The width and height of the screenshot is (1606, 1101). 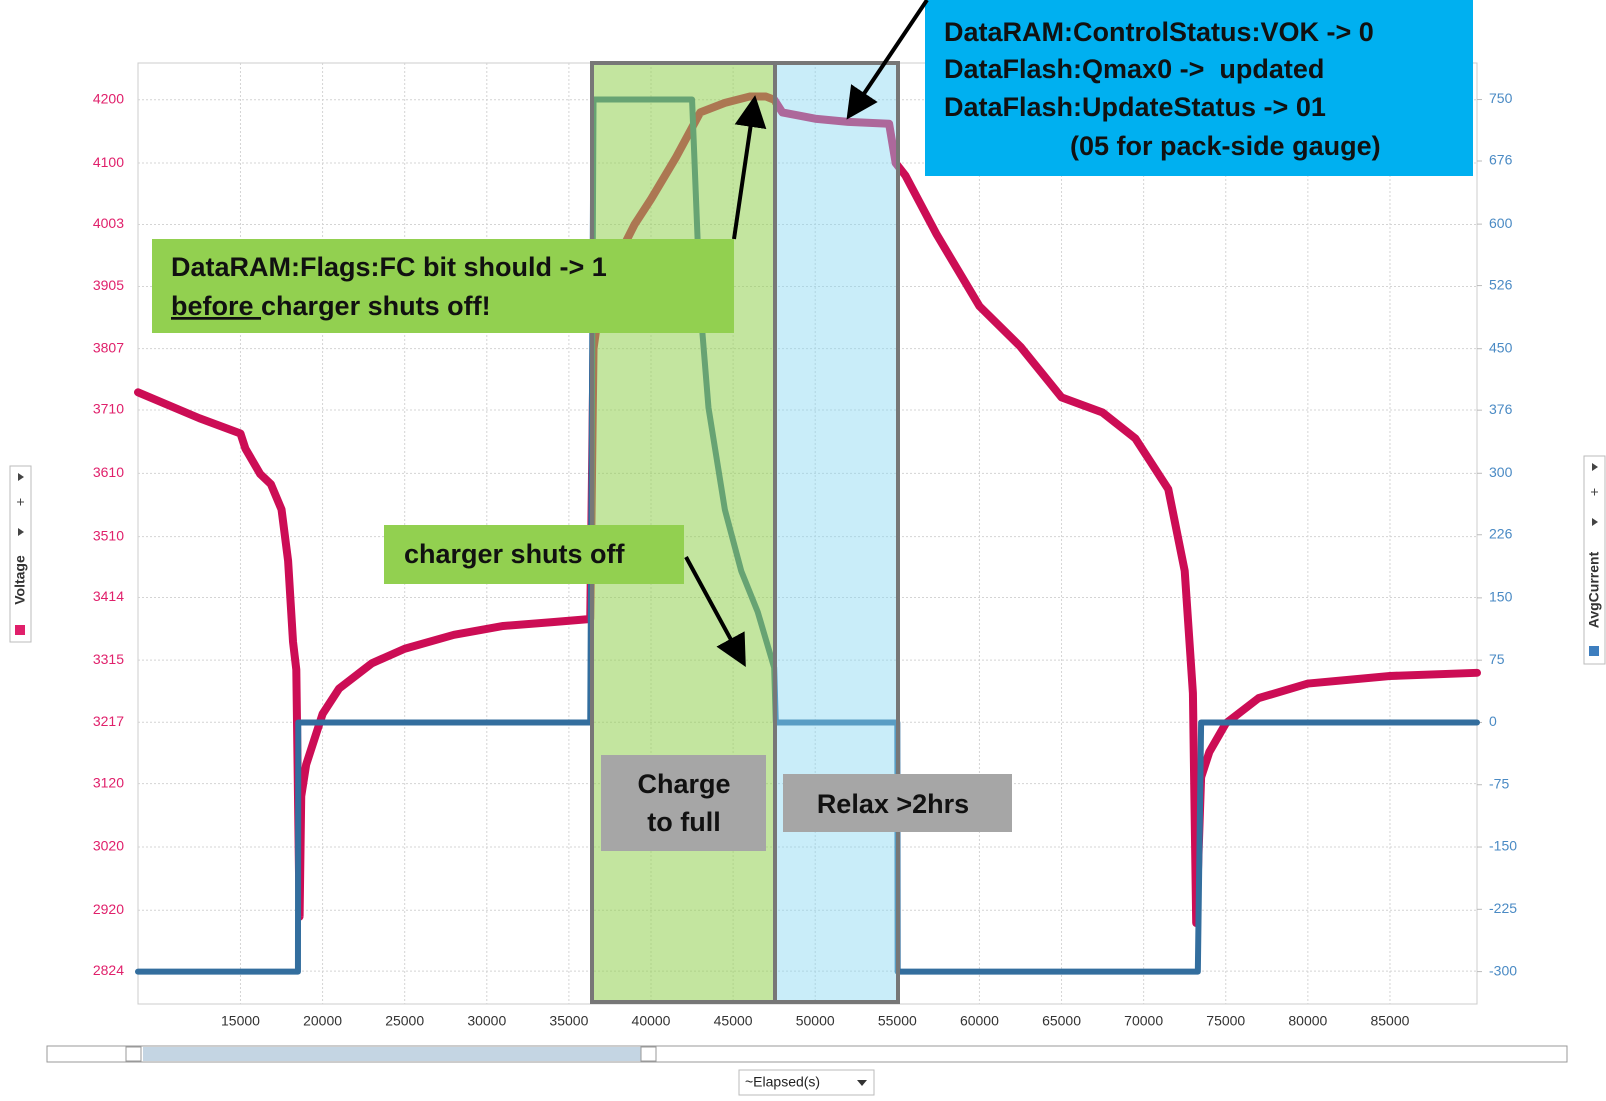 What do you see at coordinates (1594, 589) in the screenshot?
I see `y2-axis-label: AvgCurrent` at bounding box center [1594, 589].